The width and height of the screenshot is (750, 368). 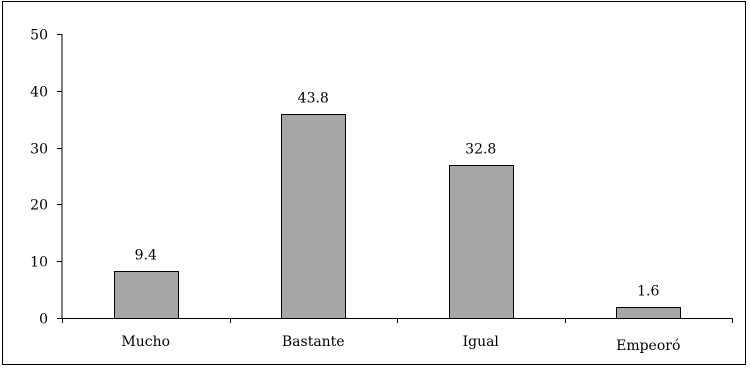 I want to click on category-label: Mucho, so click(x=145, y=342).